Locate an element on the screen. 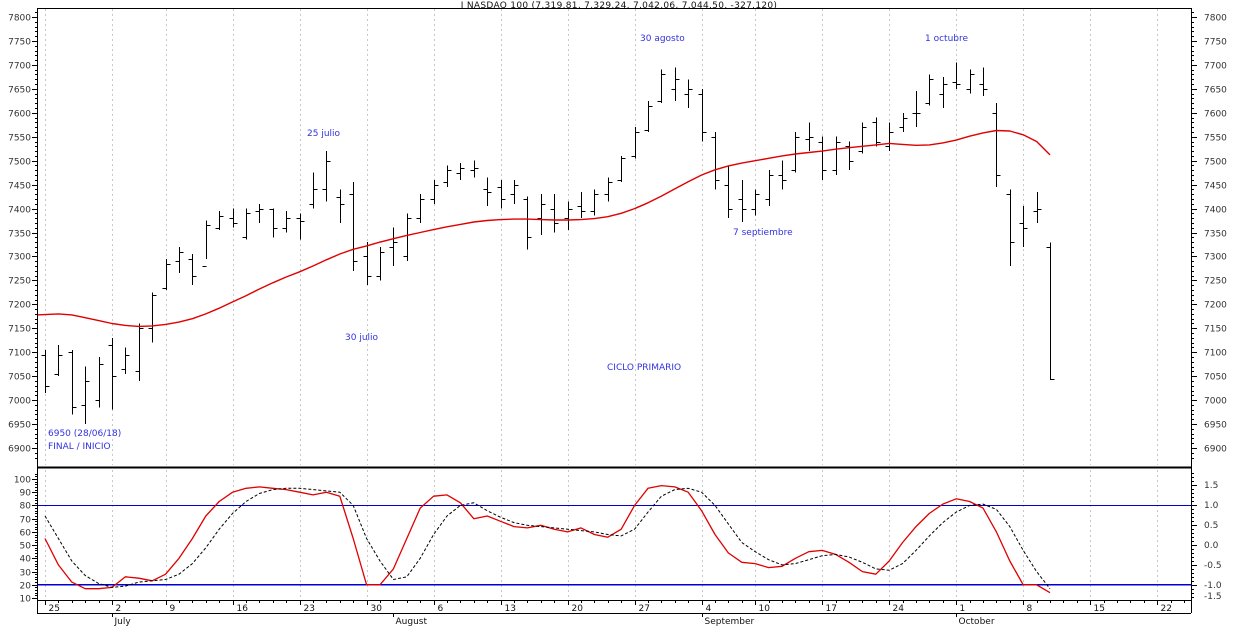 The height and width of the screenshot is (627, 1238). oscillator-signal-line is located at coordinates (547, 538).